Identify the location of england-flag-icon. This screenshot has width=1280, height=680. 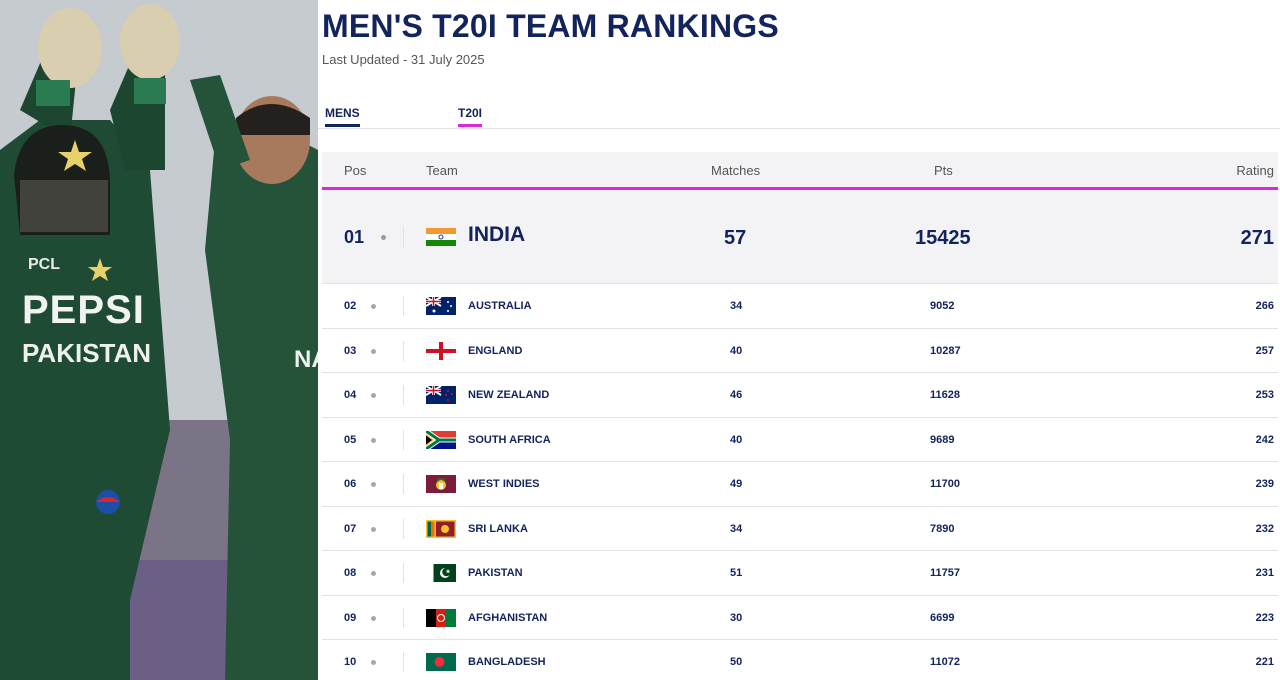
(441, 350).